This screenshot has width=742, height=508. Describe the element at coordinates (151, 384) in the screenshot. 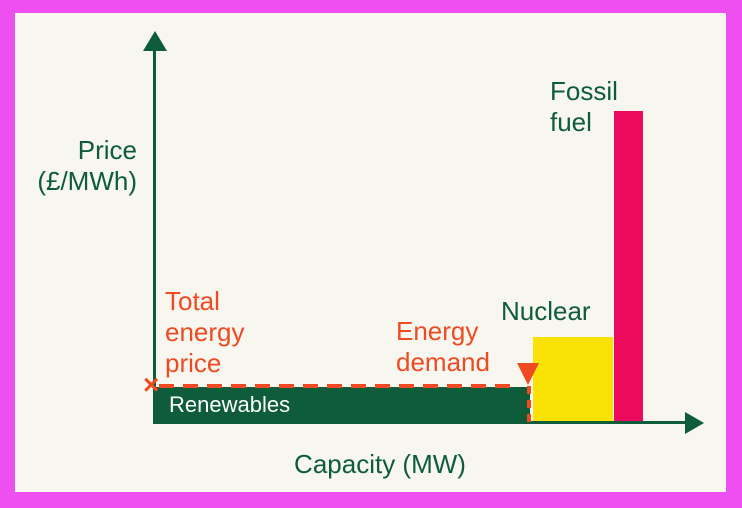

I see `price-level-x-marker-icon: ×` at that location.